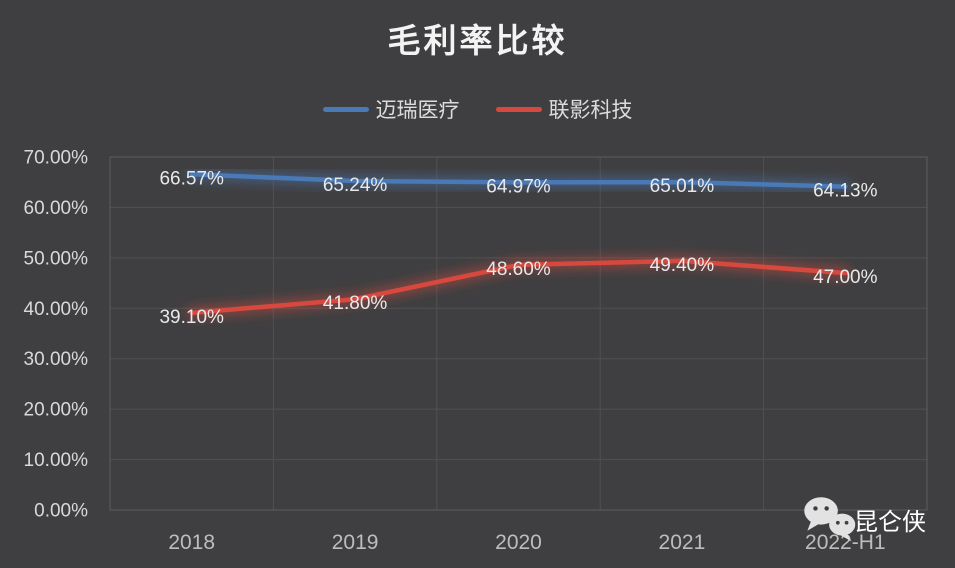  Describe the element at coordinates (355, 542) in the screenshot. I see `x-tick-label: 2019` at that location.